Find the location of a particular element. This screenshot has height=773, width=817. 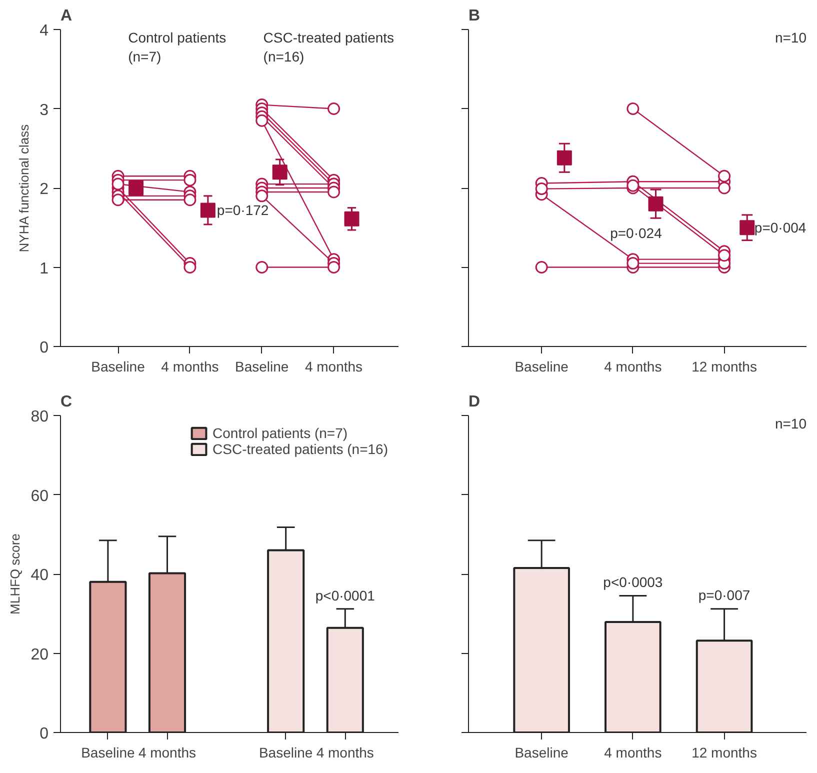

chart-title: B is located at coordinates (474, 16).